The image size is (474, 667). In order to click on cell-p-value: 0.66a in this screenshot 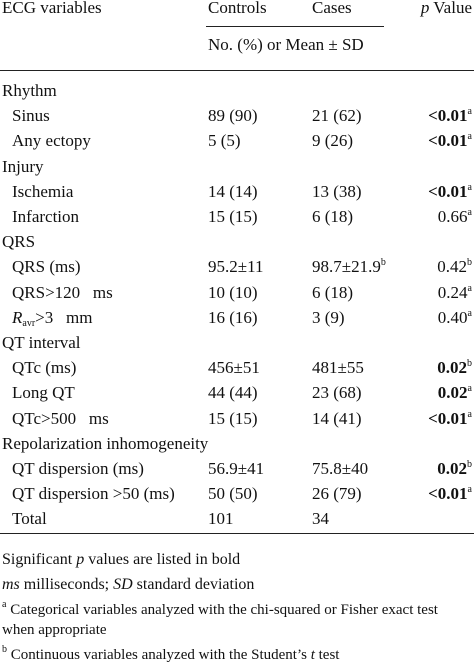, I will do `click(455, 217)`.